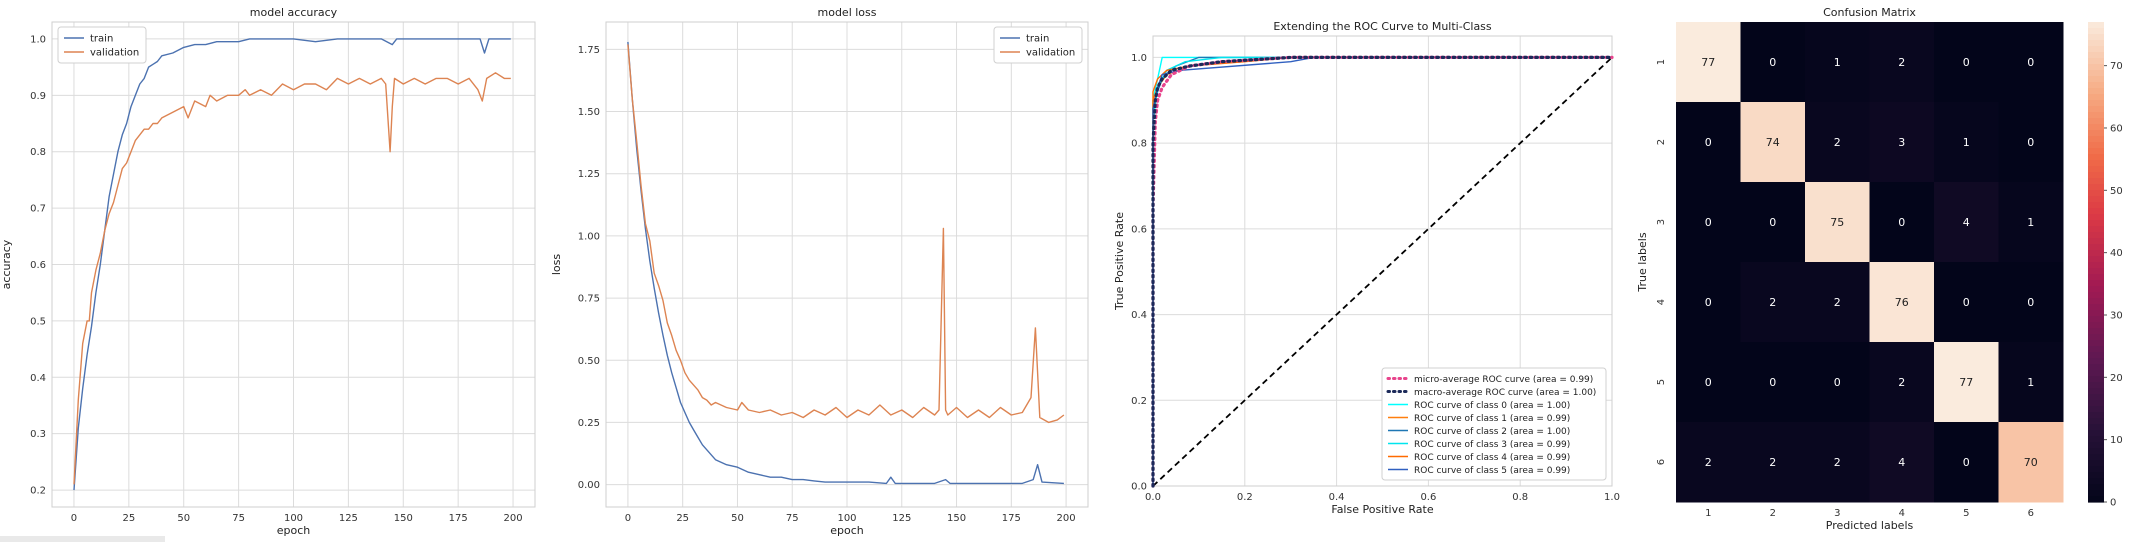 The image size is (2138, 542). What do you see at coordinates (1503, 380) in the screenshot?
I see `legend-label: micro-average ROC curve (area = 0.99)` at bounding box center [1503, 380].